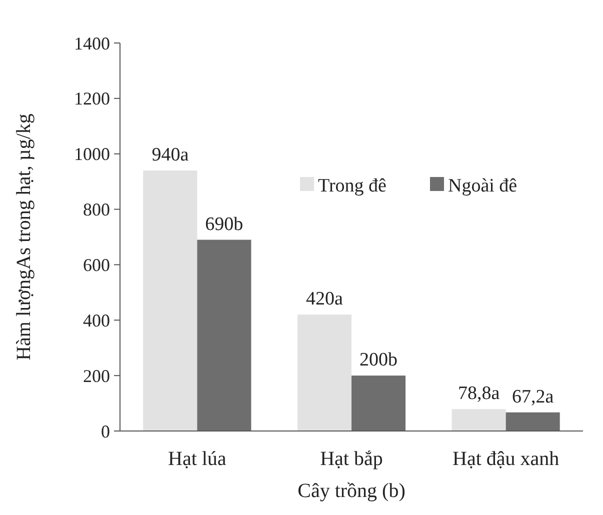  Describe the element at coordinates (533, 397) in the screenshot. I see `data-label: 67,2a` at that location.